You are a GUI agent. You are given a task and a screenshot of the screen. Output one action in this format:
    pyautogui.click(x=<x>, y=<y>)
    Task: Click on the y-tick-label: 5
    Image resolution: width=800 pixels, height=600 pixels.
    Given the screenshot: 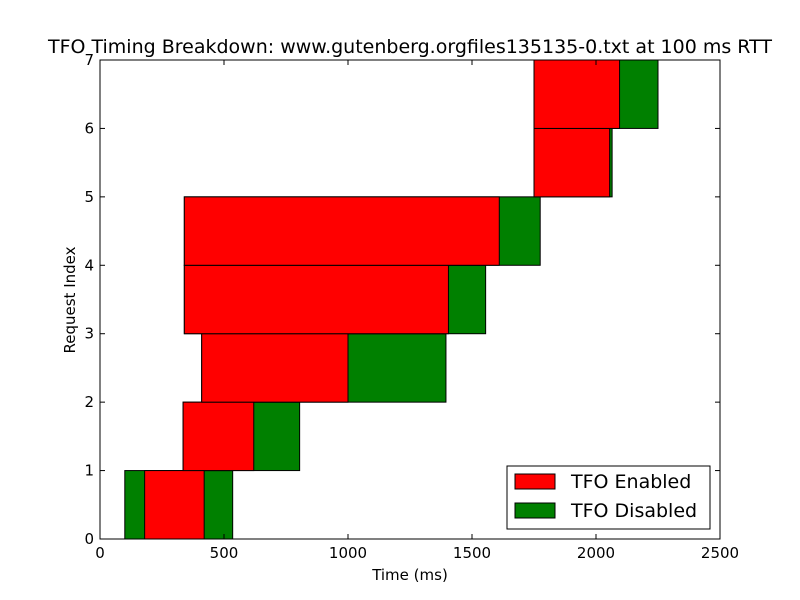 What is the action you would take?
    pyautogui.click(x=89, y=197)
    